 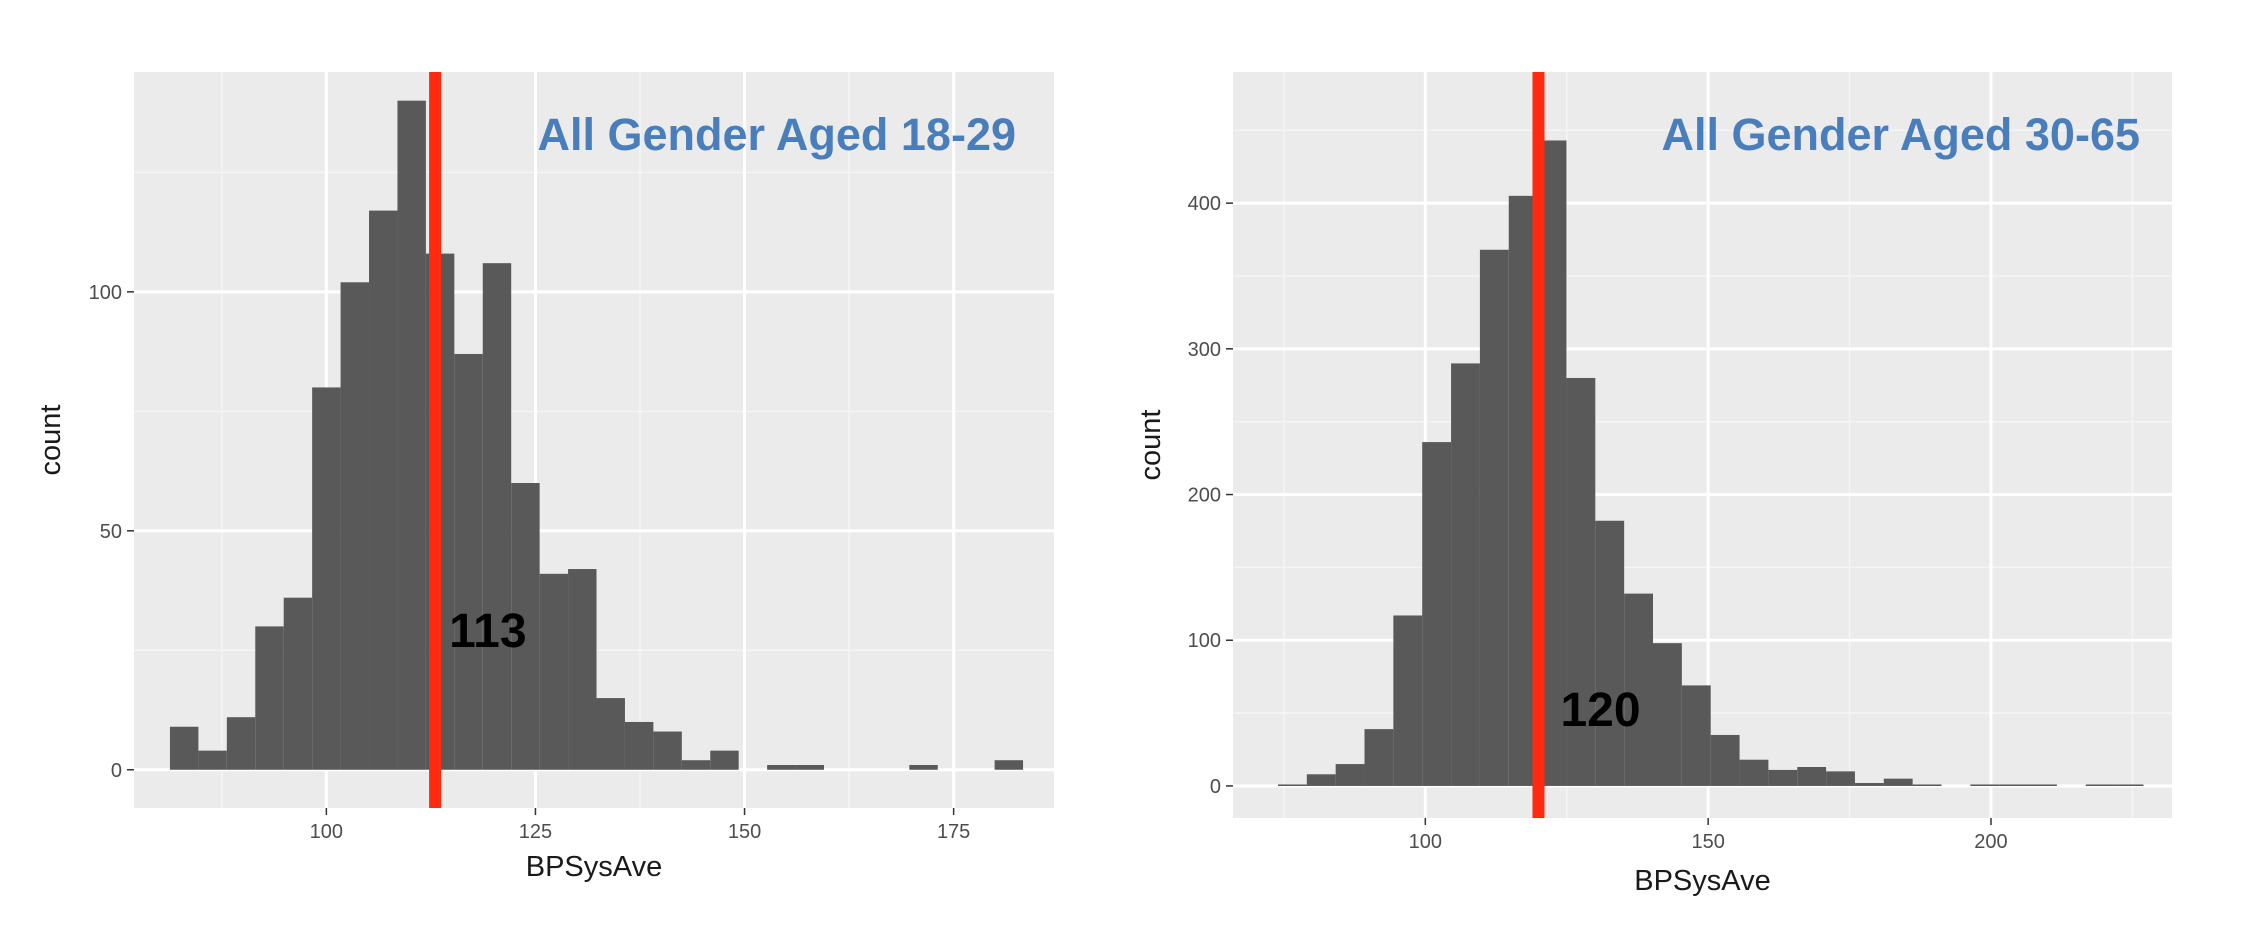 What do you see at coordinates (1204, 204) in the screenshot?
I see `y-tick-label: 400` at bounding box center [1204, 204].